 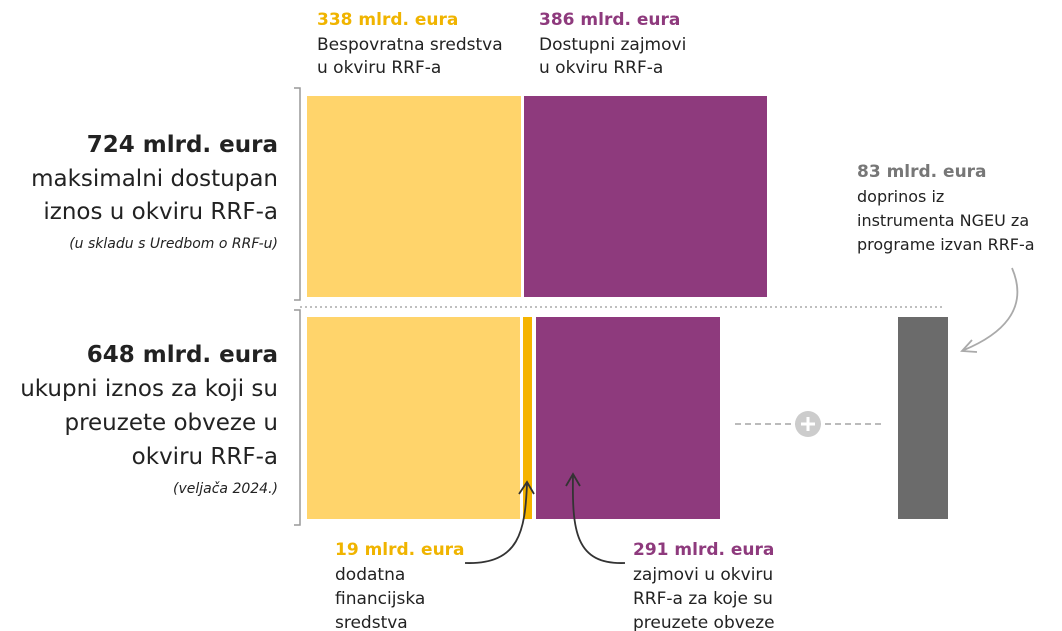 I want to click on bracket, so click(x=297, y=306).